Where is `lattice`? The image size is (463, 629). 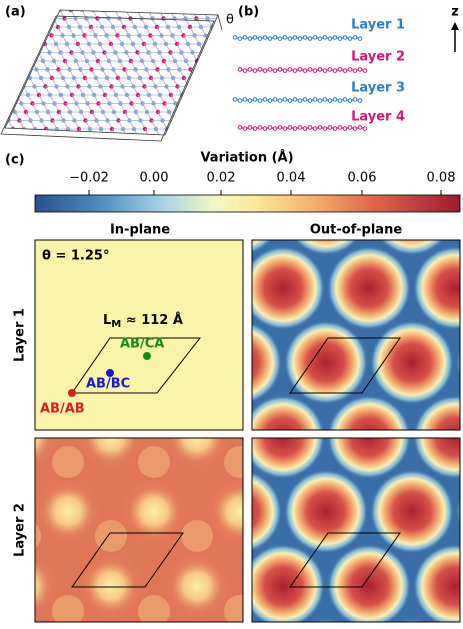
lattice is located at coordinates (136, 73).